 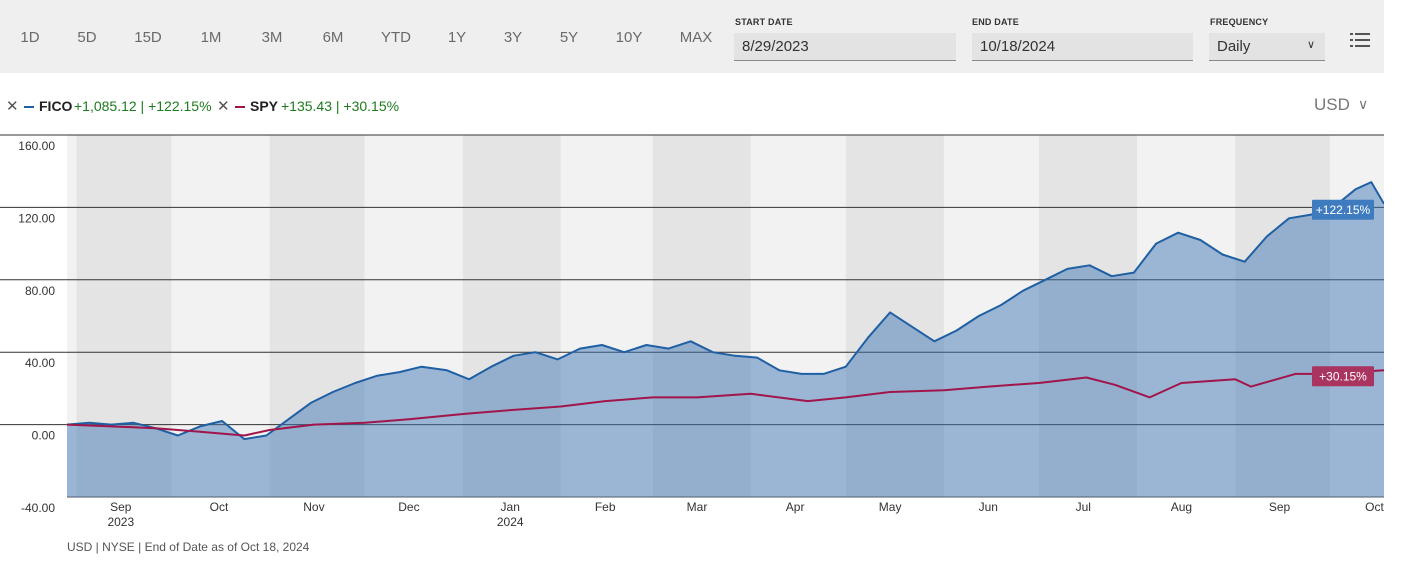 I want to click on spy-swatch, so click(x=240, y=107).